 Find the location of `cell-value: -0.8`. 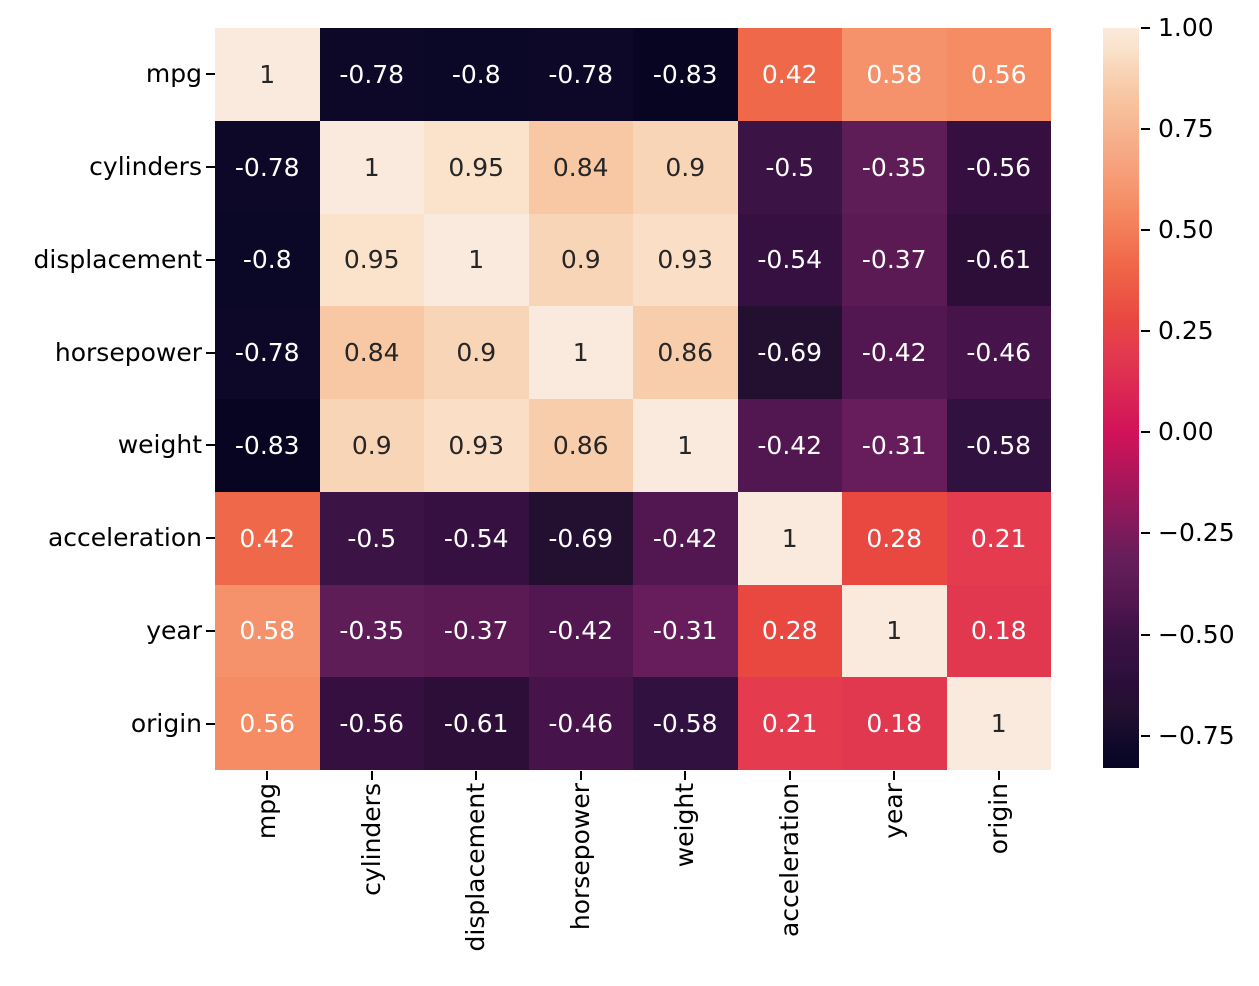

cell-value: -0.8 is located at coordinates (476, 74).